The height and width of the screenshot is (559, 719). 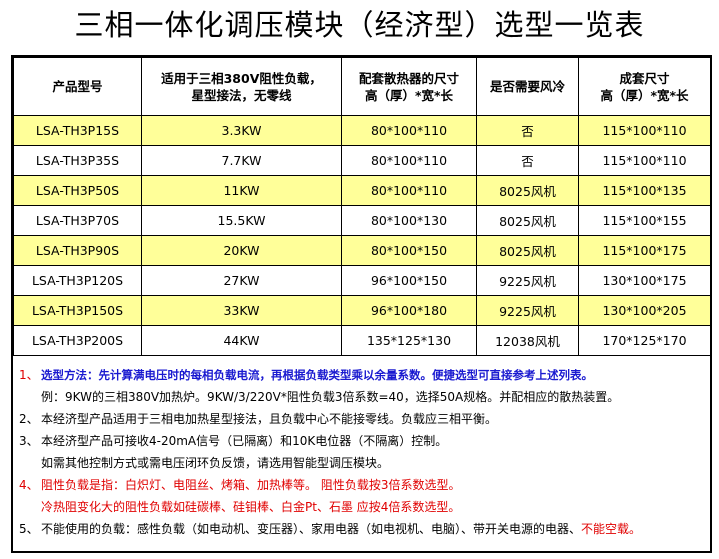 I want to click on table-cell: 7.7KW, so click(x=241, y=160).